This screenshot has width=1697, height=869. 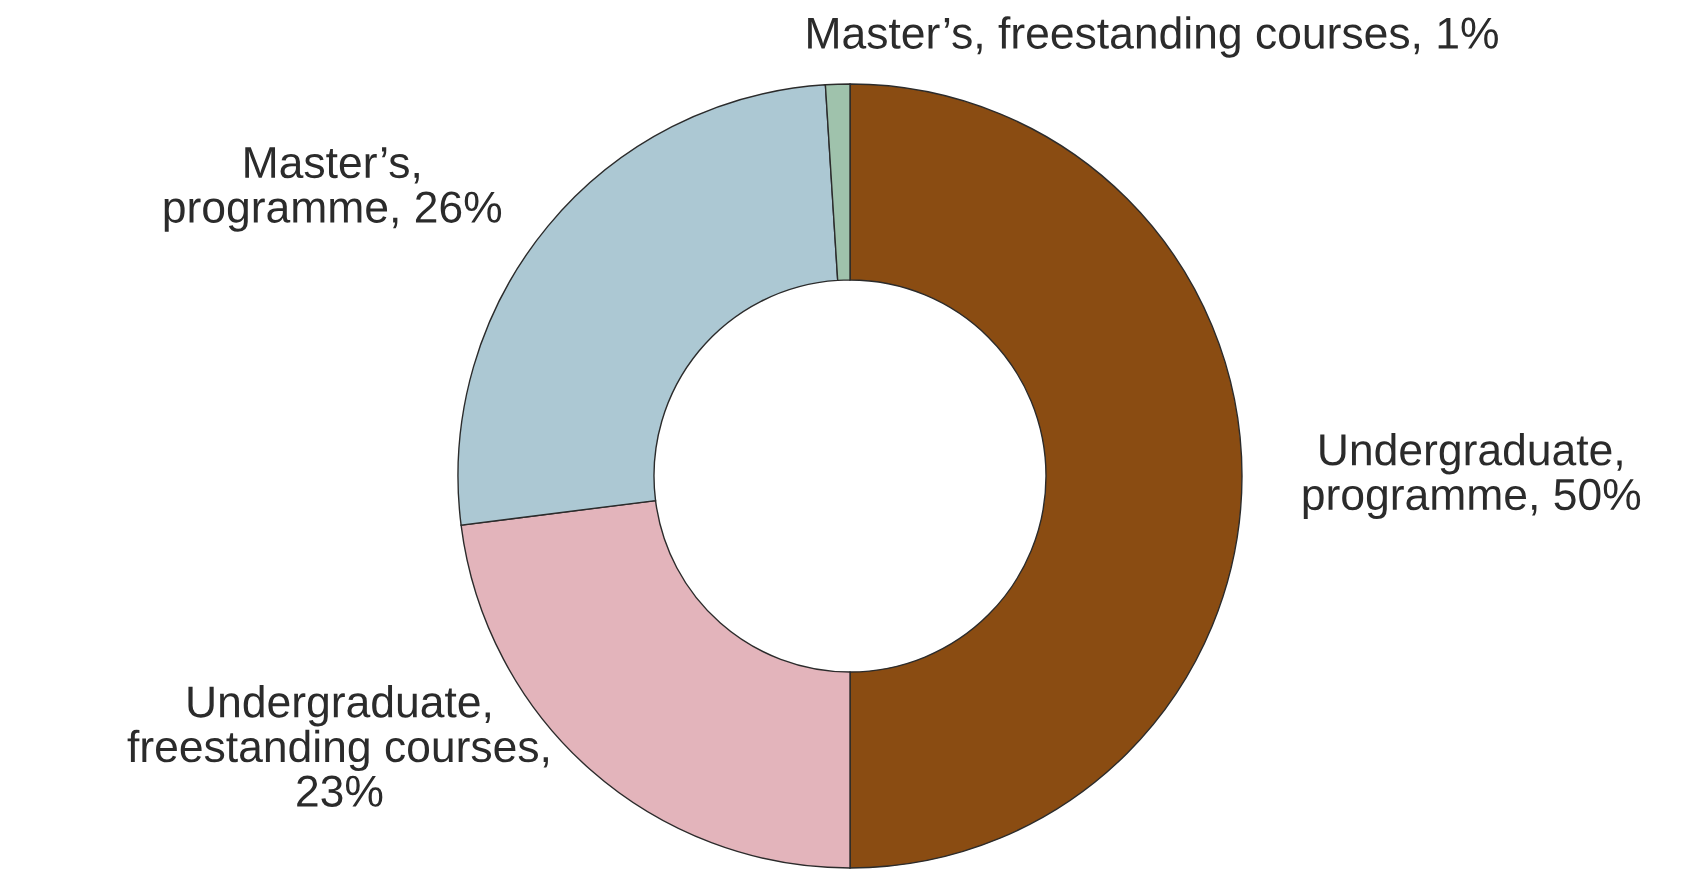 What do you see at coordinates (1153, 37) in the screenshot?
I see `slice-label: Master’s, freestanding courses, 1%` at bounding box center [1153, 37].